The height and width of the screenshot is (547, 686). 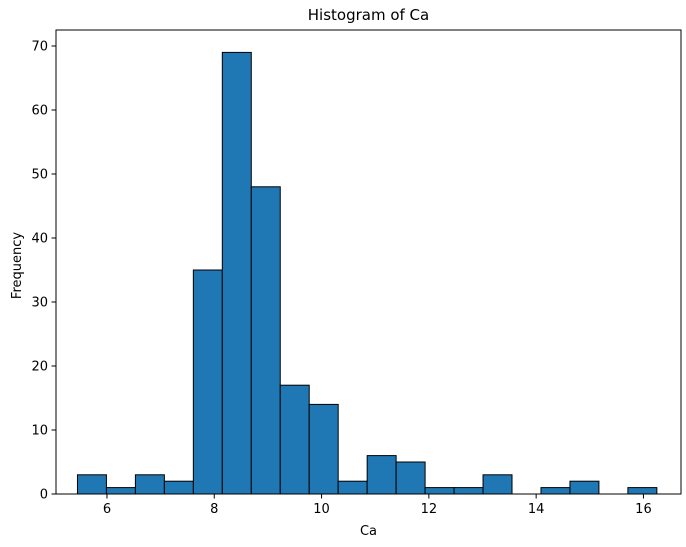 What do you see at coordinates (368, 531) in the screenshot?
I see `x-axis-label: Ca` at bounding box center [368, 531].